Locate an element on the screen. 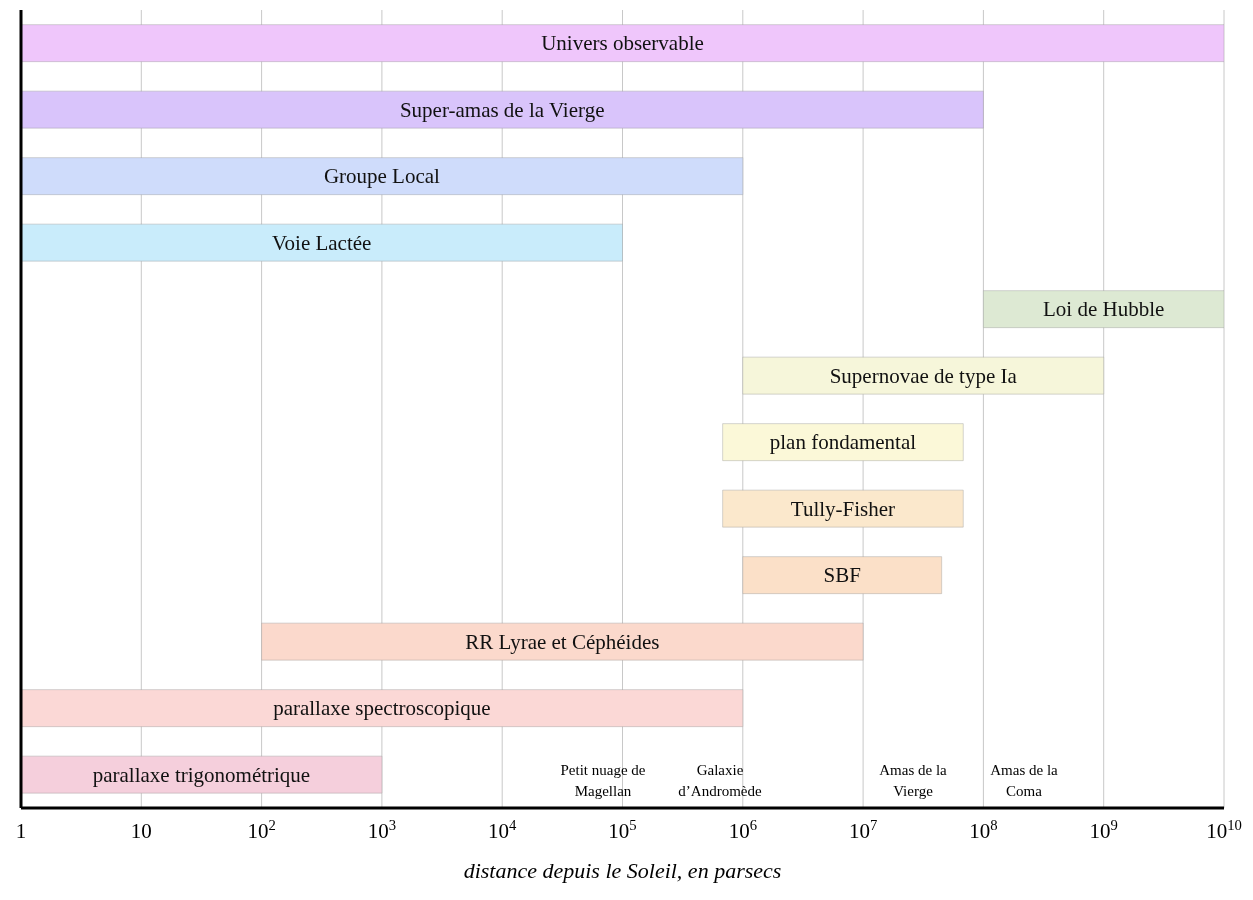  annotation: Amas de la Vierge is located at coordinates (913, 781).